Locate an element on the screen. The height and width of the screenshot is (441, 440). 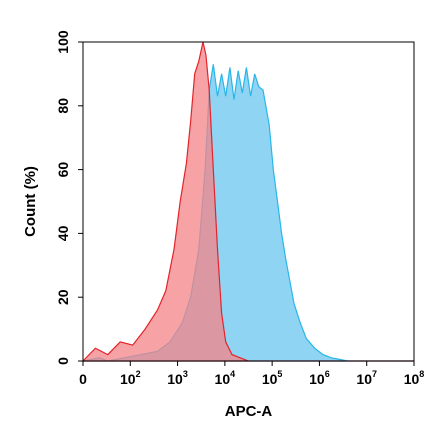
y-tick-label: 20 is located at coordinates (63, 297).